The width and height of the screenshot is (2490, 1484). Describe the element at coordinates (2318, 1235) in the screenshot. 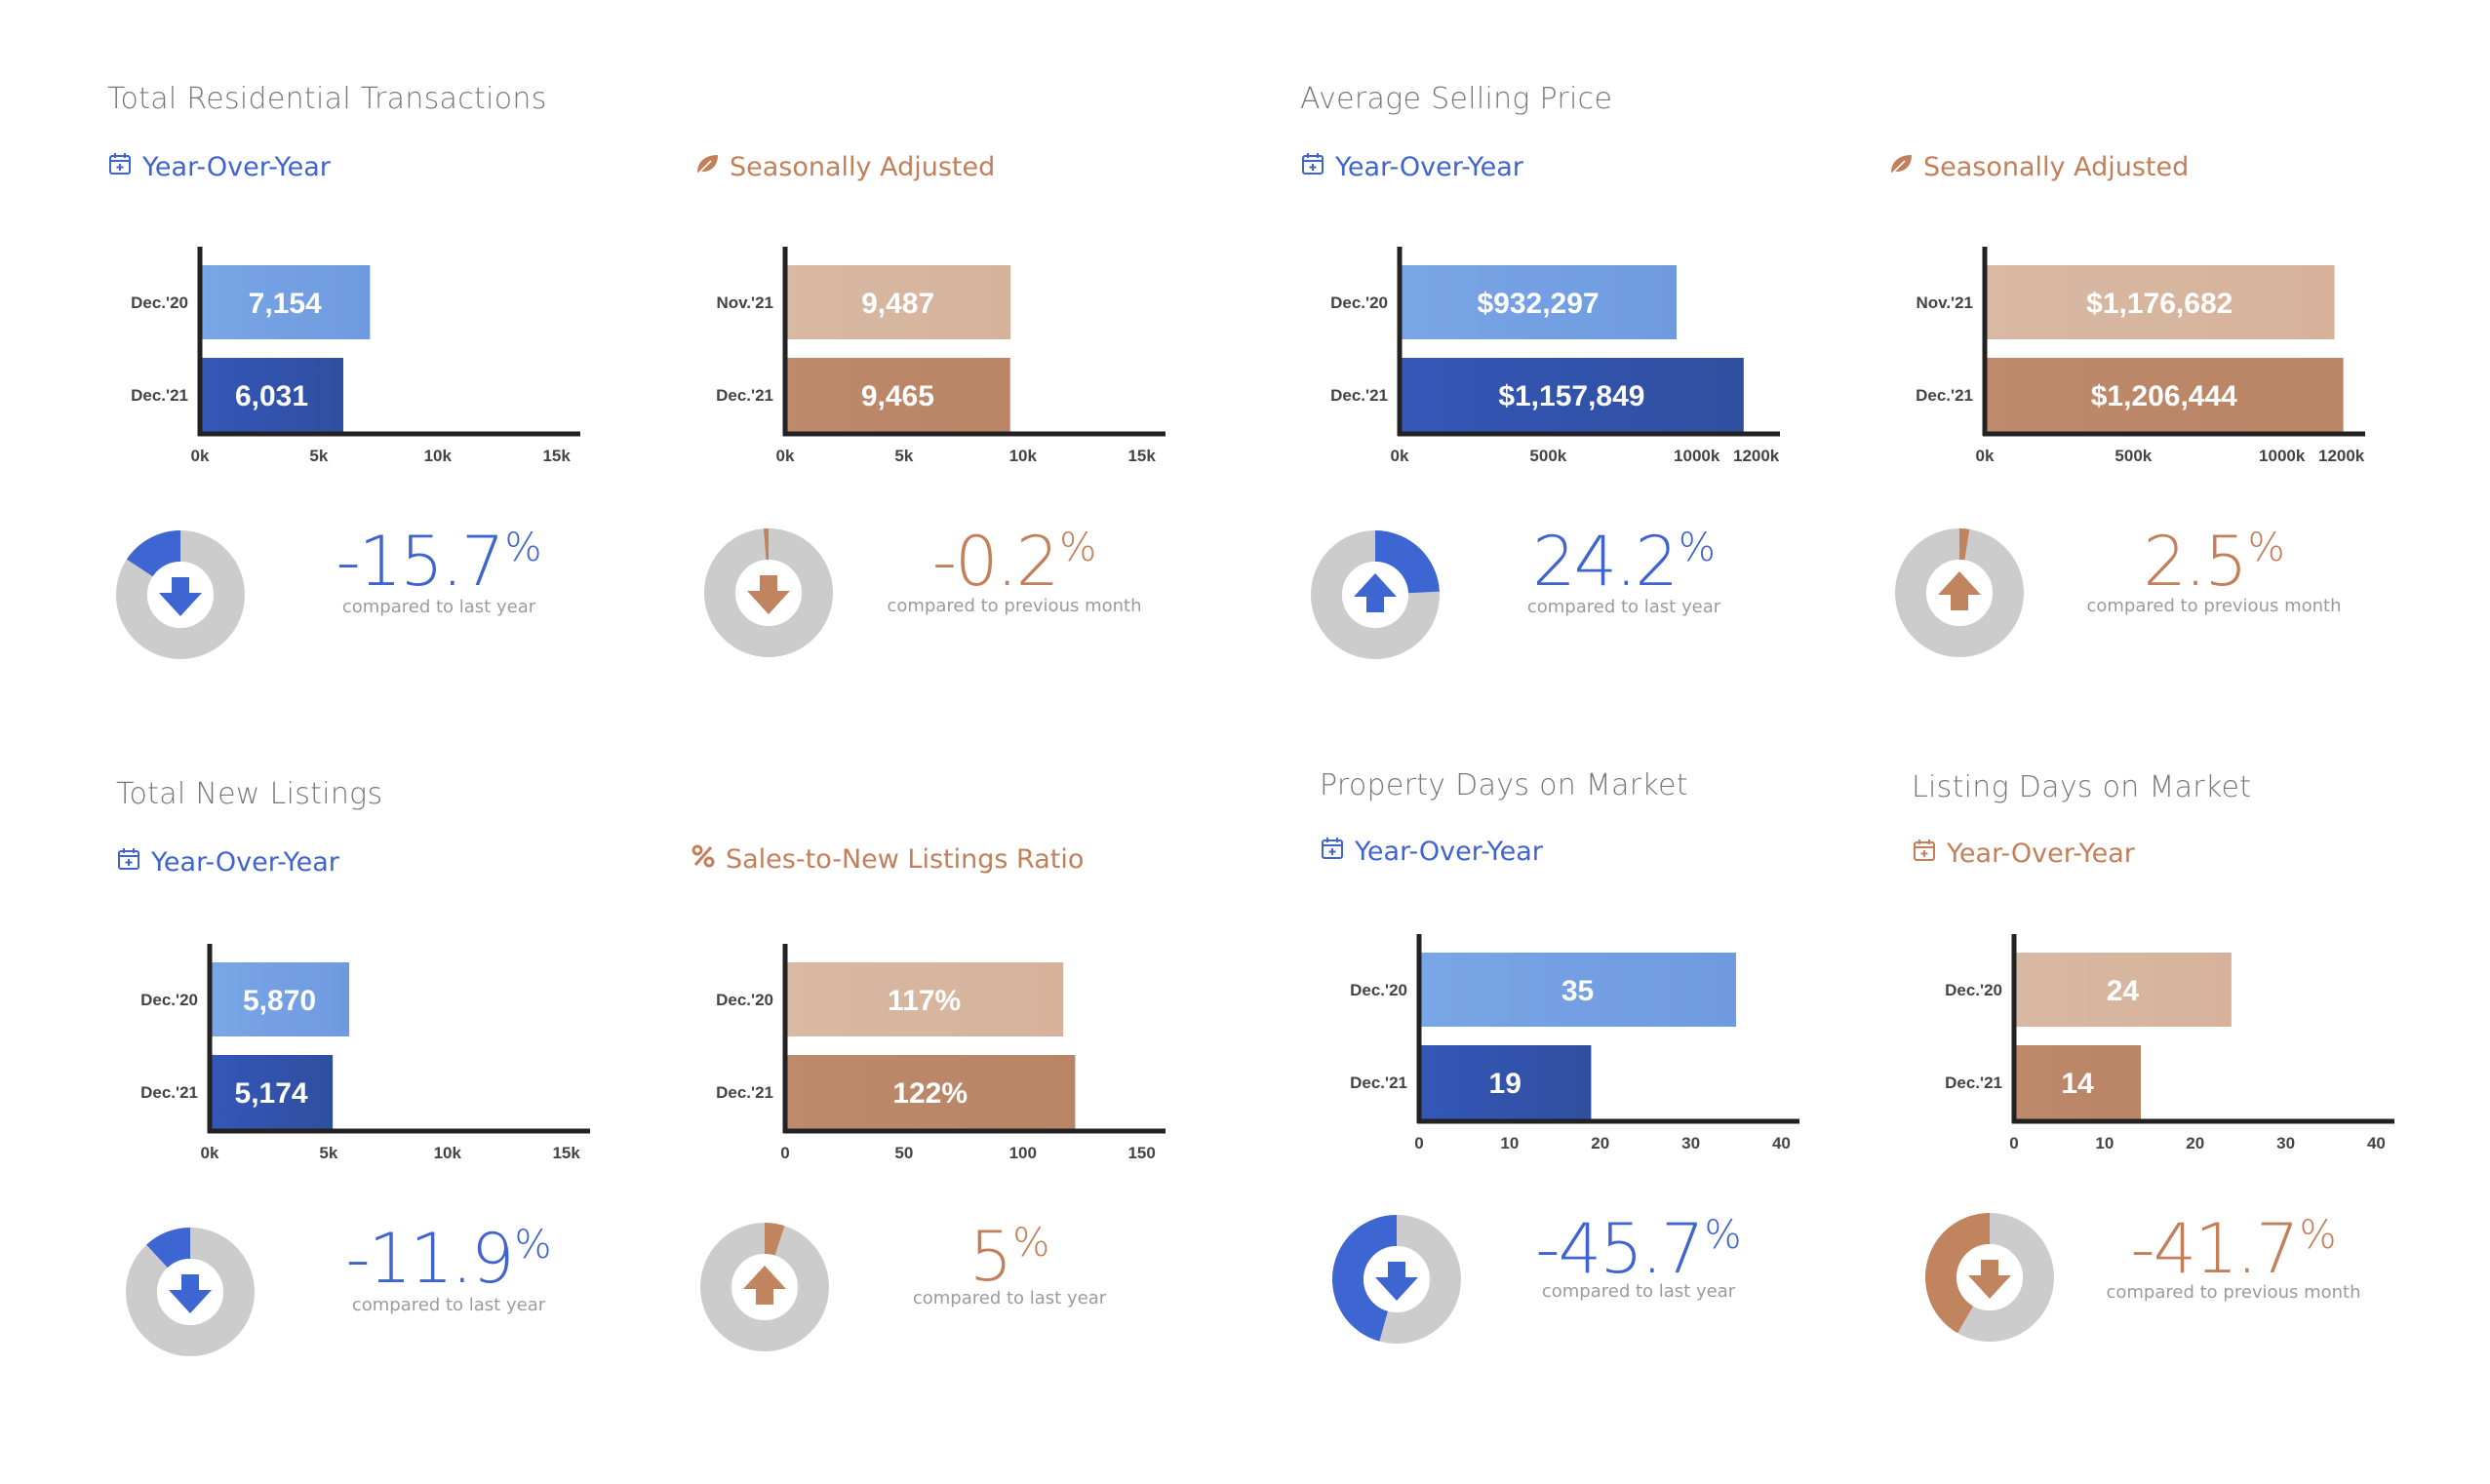

I see `panel-7-percent-sign: %` at that location.